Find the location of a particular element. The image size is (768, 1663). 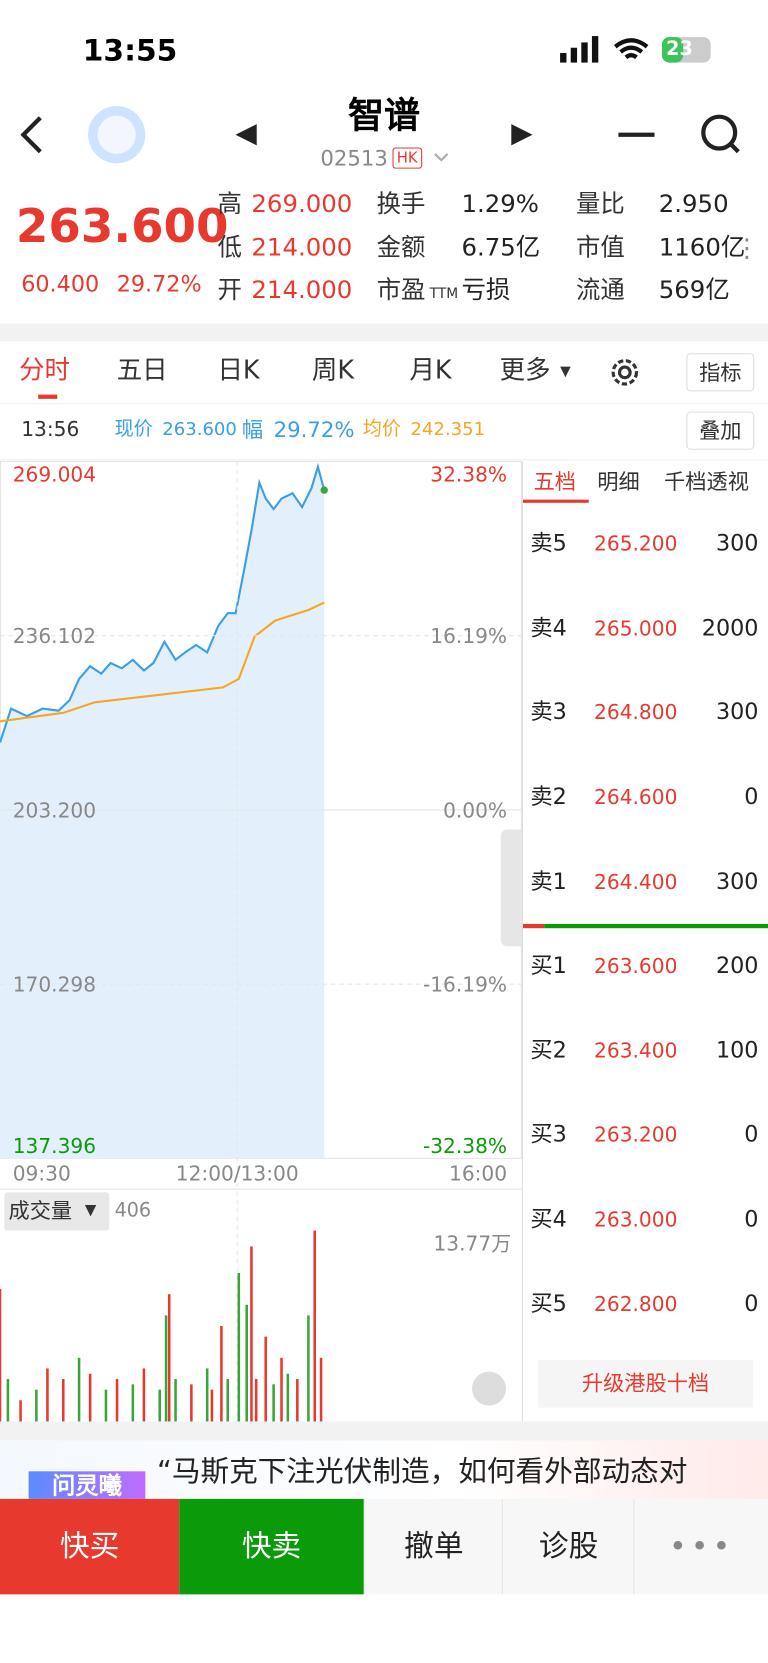

stat-value: 6.75亿 is located at coordinates (501, 248).